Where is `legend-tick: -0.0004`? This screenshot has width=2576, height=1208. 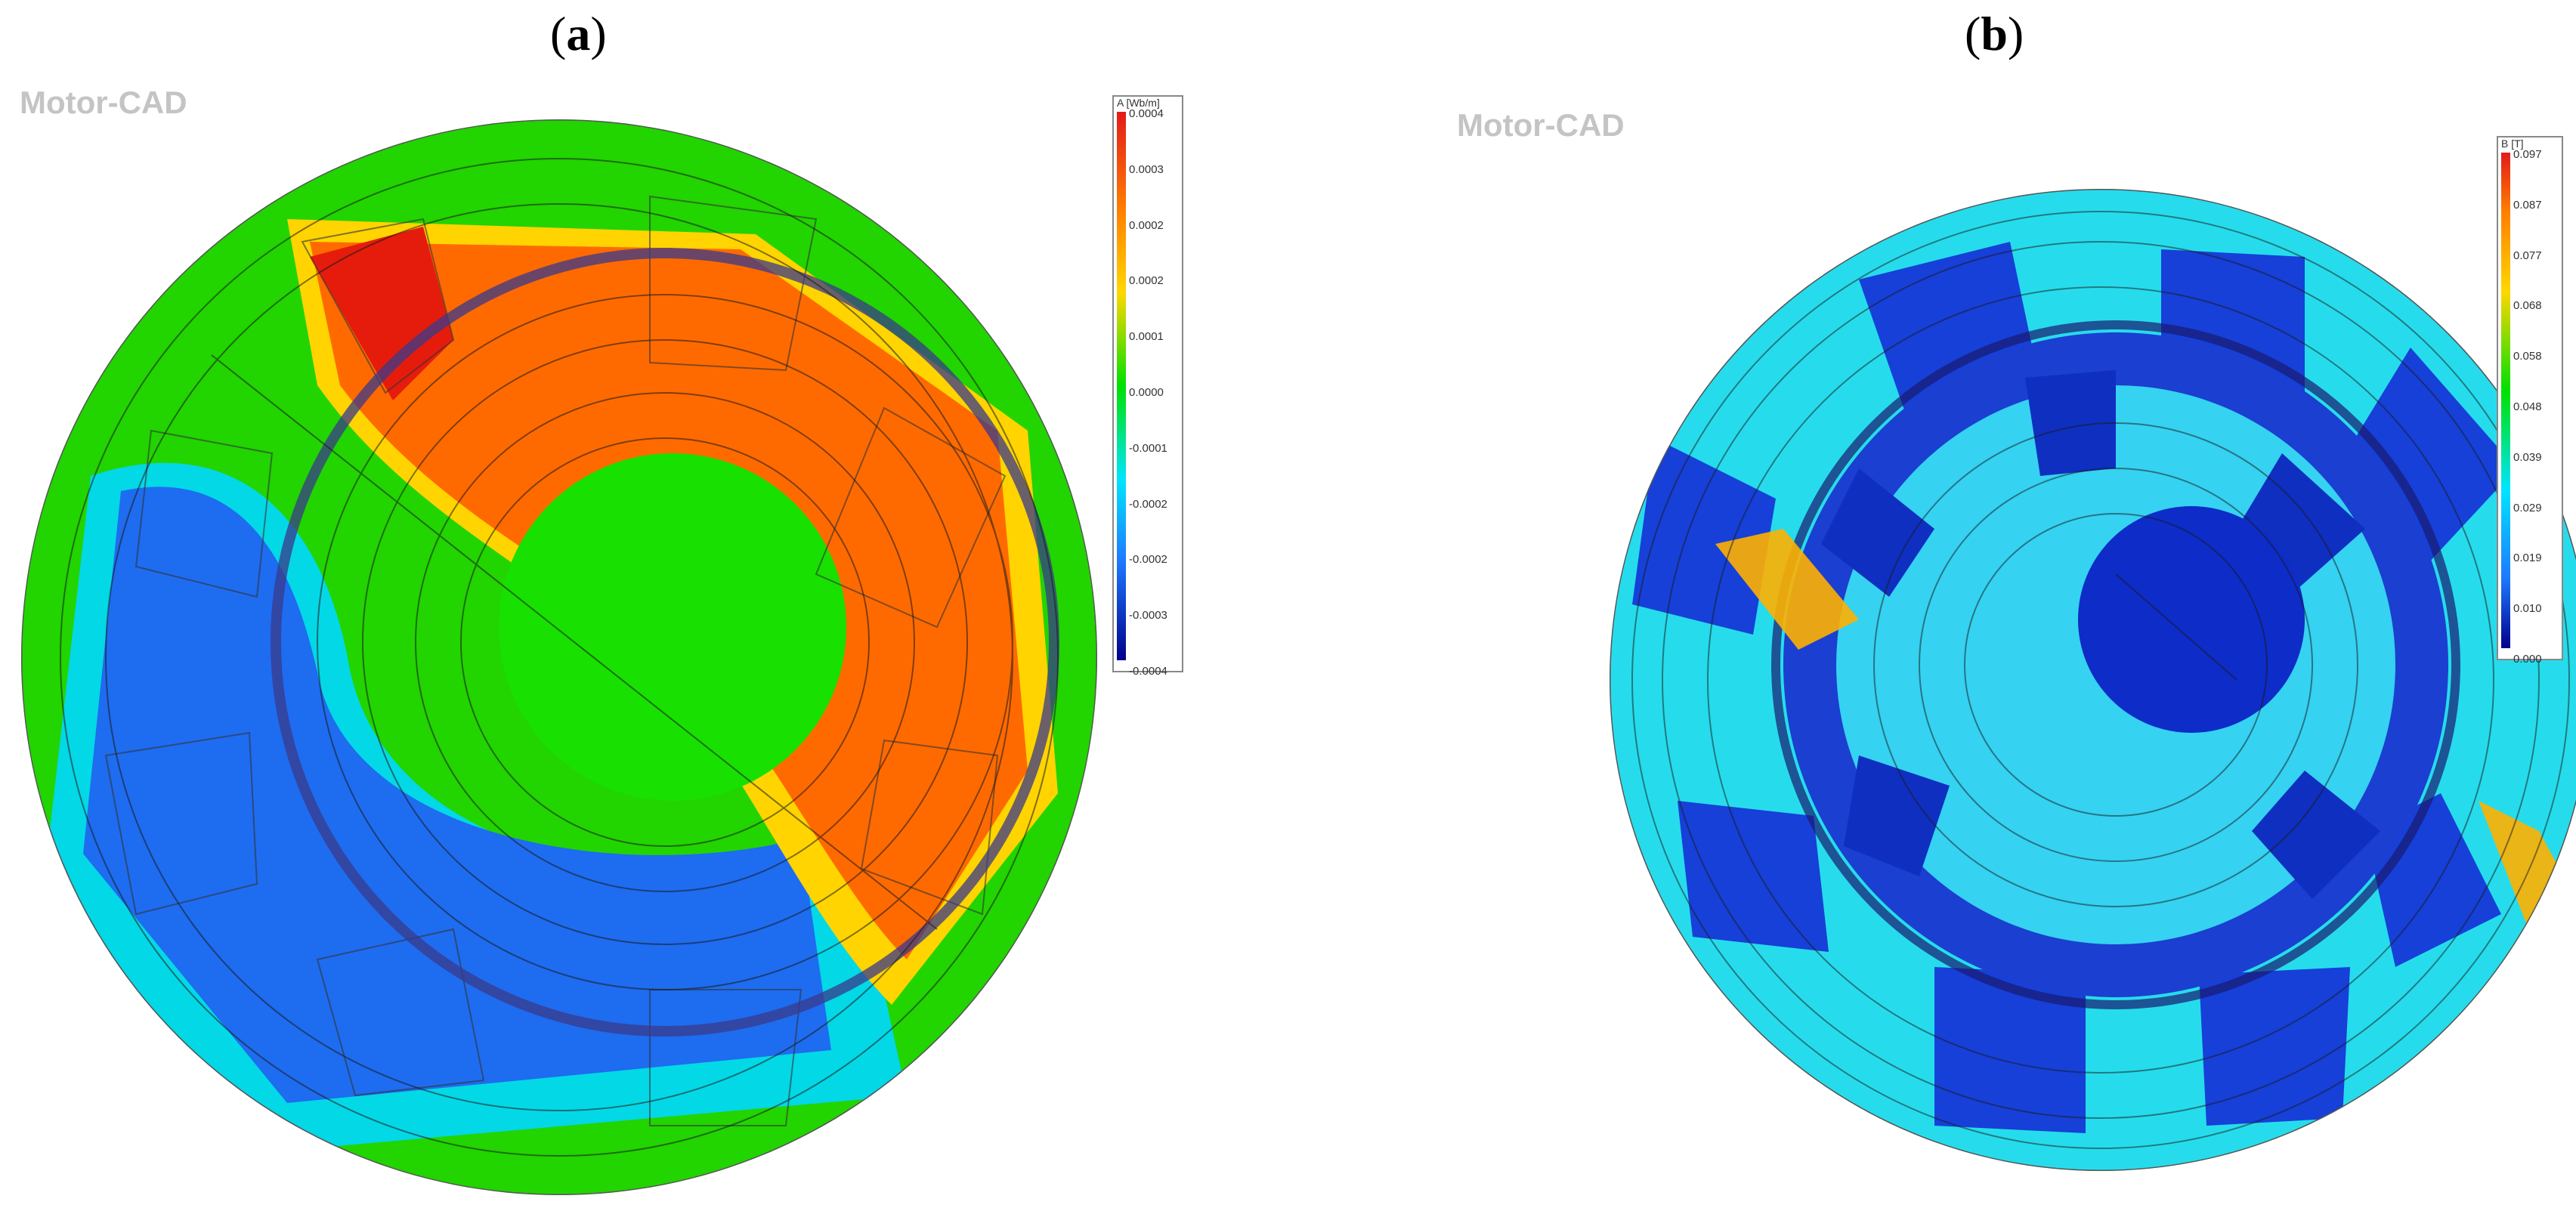
legend-tick: -0.0004 is located at coordinates (1148, 671).